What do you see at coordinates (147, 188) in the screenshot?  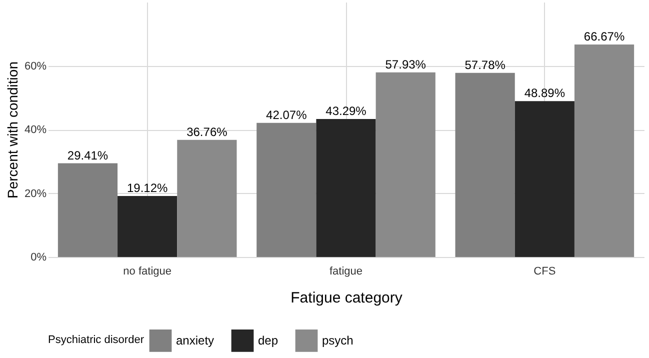 I see `data-label: 19.12%` at bounding box center [147, 188].